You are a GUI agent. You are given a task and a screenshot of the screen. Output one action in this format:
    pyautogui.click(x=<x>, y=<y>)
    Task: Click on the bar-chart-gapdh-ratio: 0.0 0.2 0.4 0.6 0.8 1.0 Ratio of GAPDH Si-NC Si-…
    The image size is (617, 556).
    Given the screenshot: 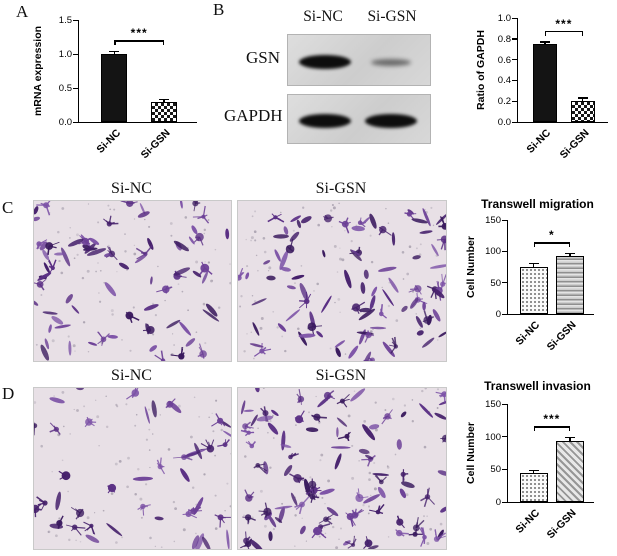 What is the action you would take?
    pyautogui.click(x=544, y=83)
    